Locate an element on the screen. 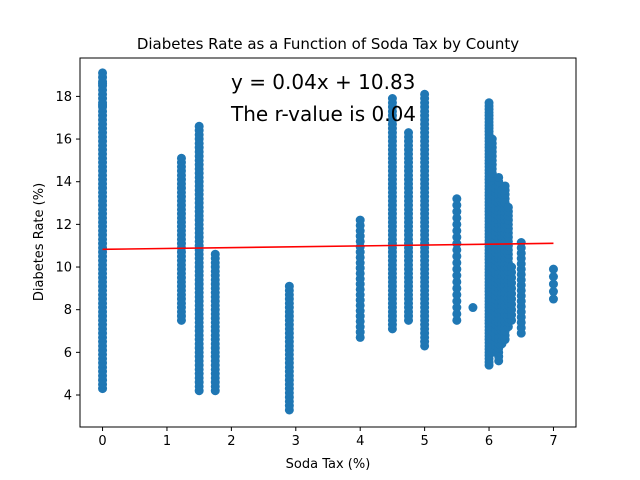 Image resolution: width=640 pixels, height=480 pixels. y-tick-label: 10 is located at coordinates (63, 268).